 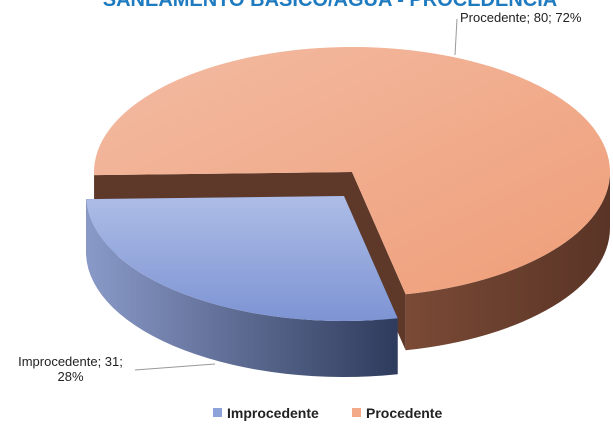 What do you see at coordinates (330, 5) in the screenshot?
I see `chart-title: SANEAMENTO BÁSICO/ÁGUA - PROCEDÊNCIA` at bounding box center [330, 5].